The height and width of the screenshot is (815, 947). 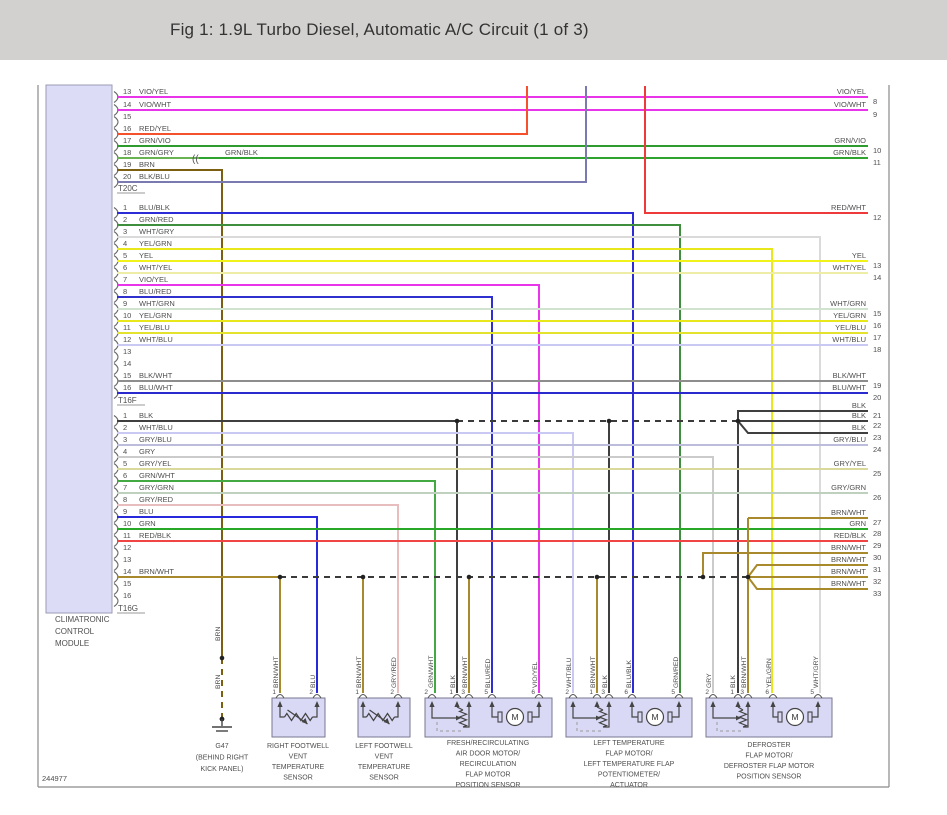 I want to click on offpage-ref-label: GRY/GRN, so click(x=848, y=487).